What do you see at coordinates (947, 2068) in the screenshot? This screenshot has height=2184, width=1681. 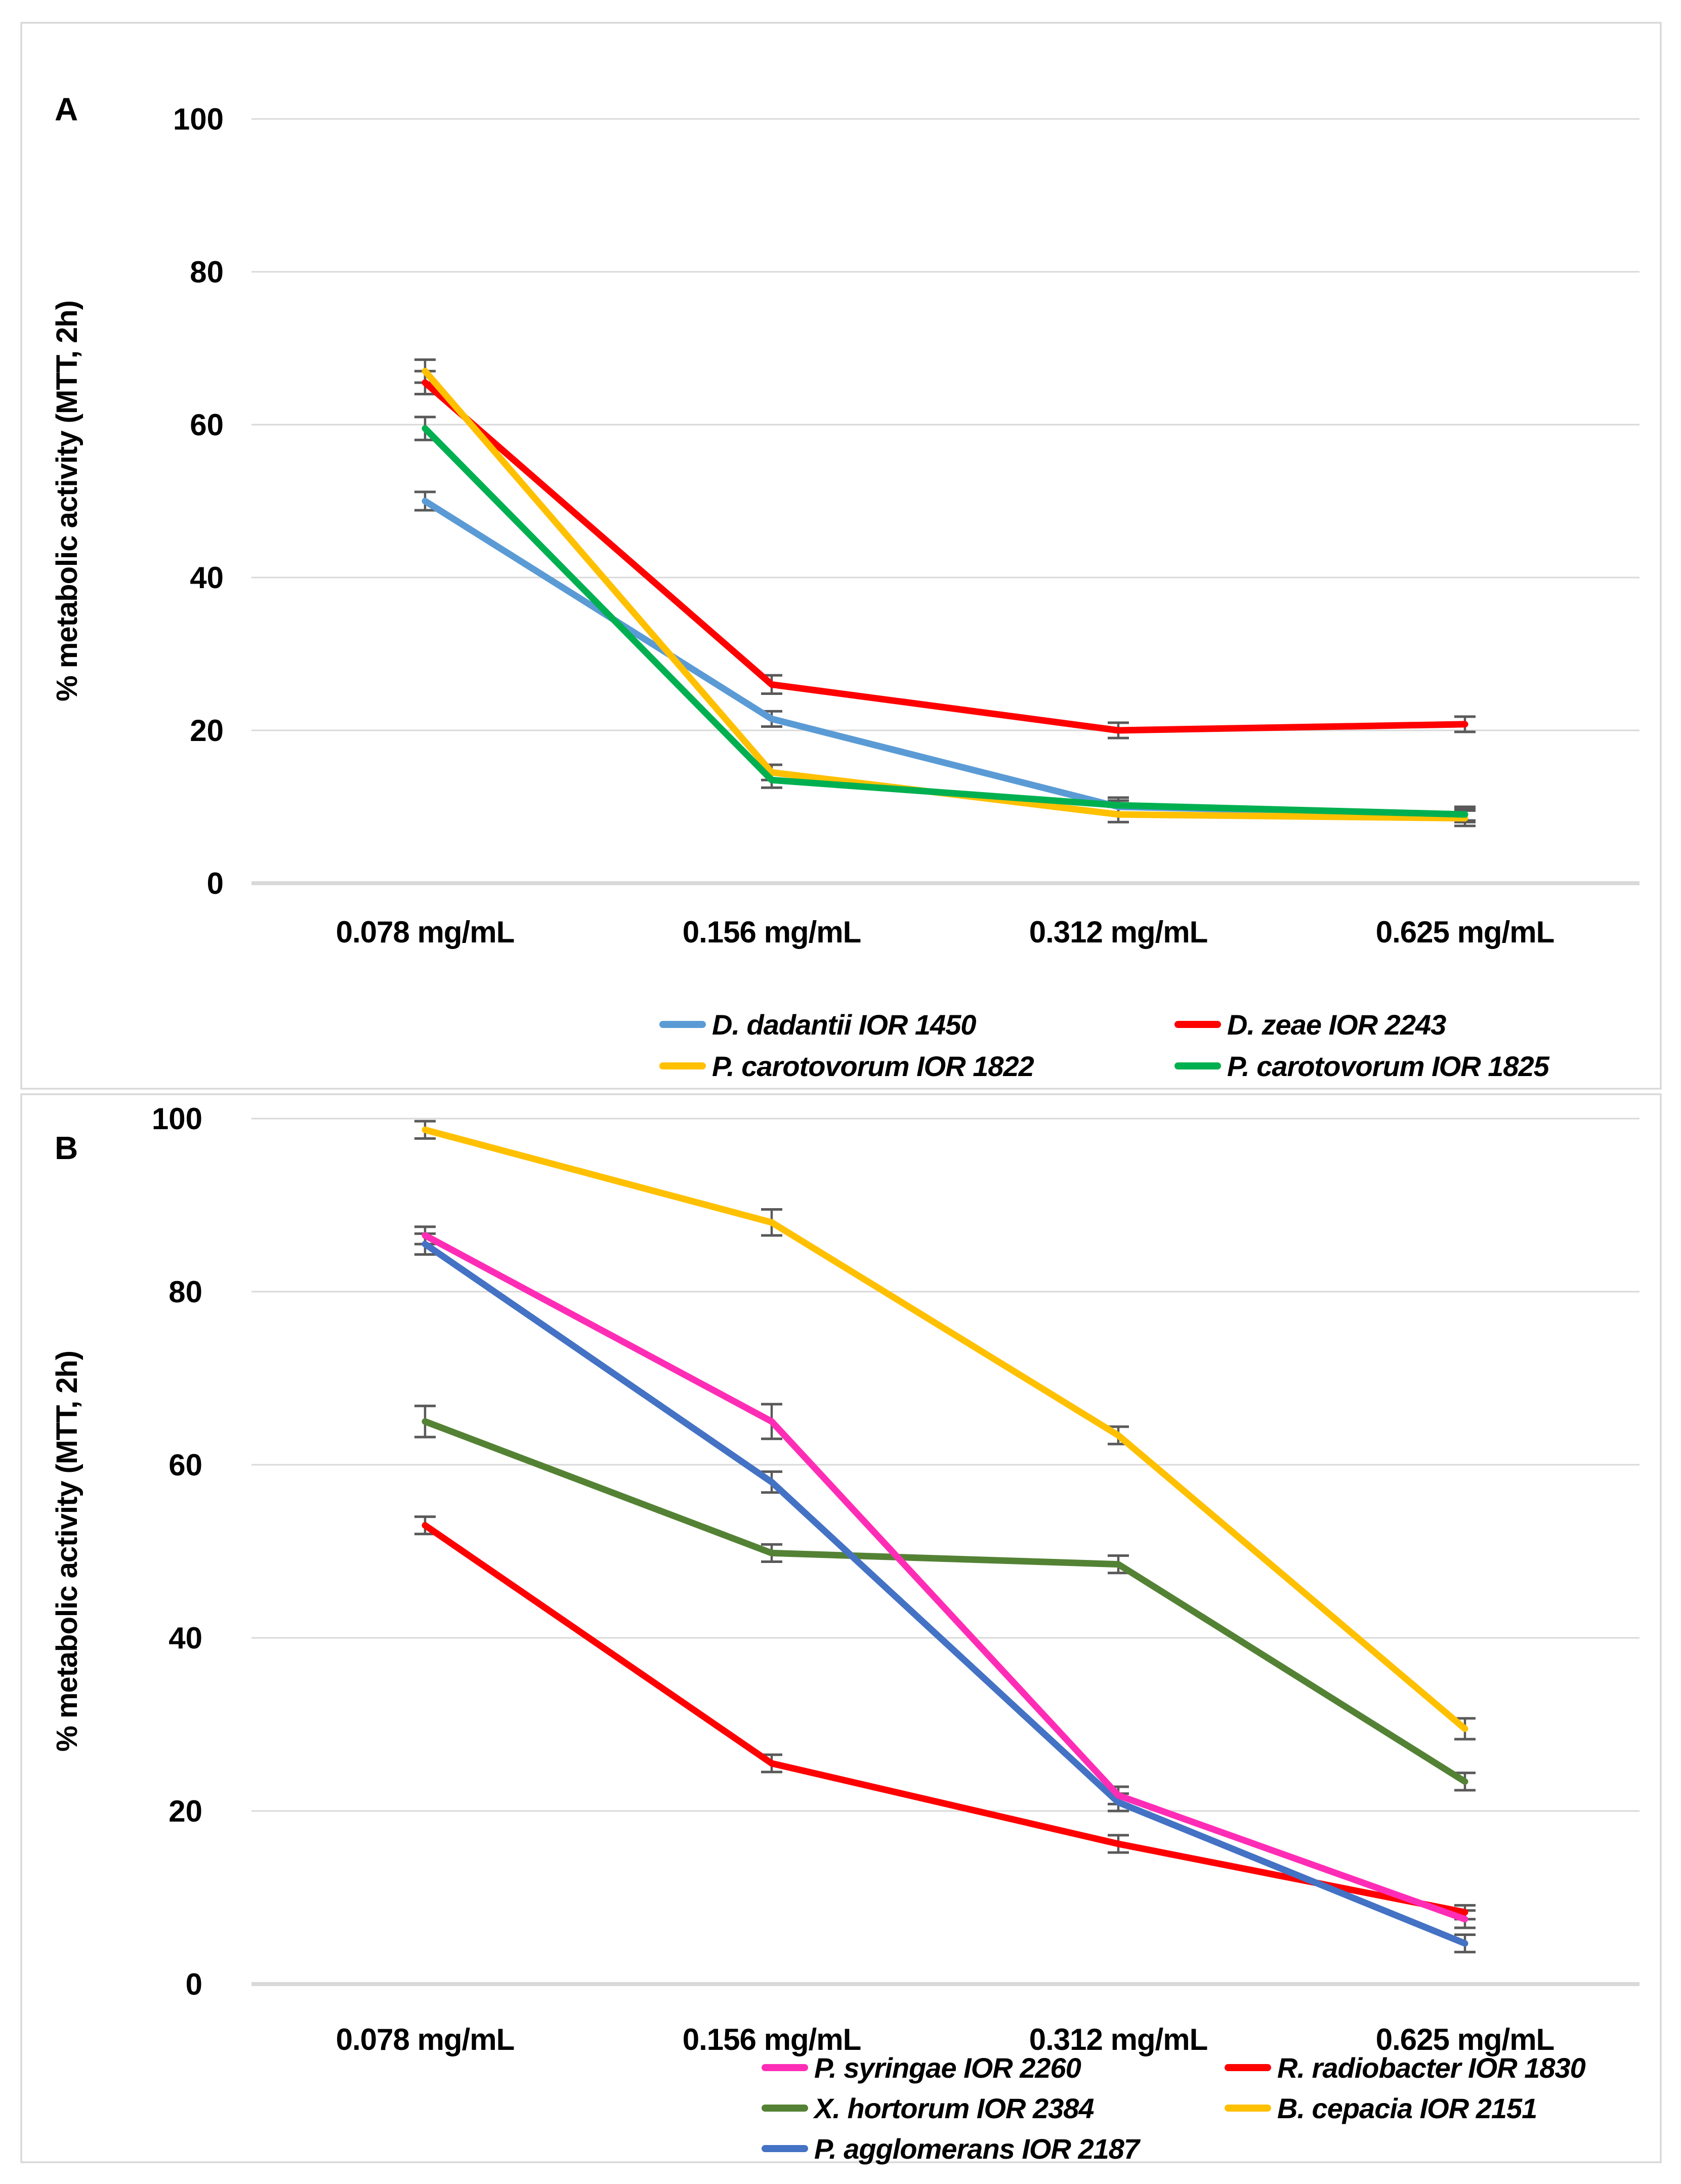 I see `legend-label: P. syringae IOR 2260` at bounding box center [947, 2068].